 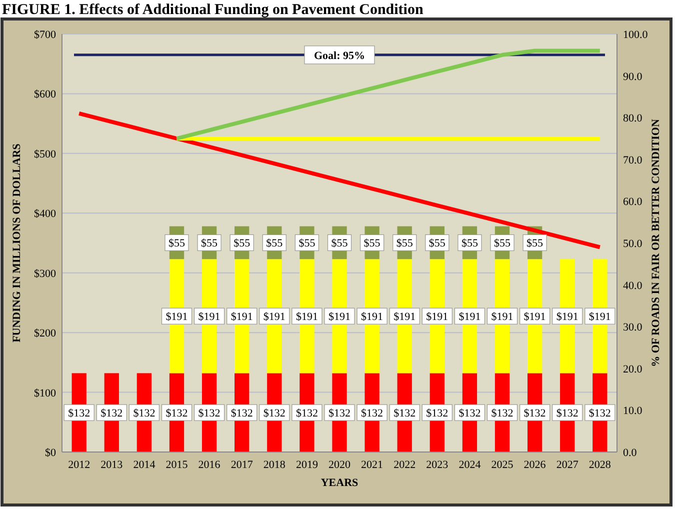 I want to click on x-tick-label: 2026, so click(x=535, y=465).